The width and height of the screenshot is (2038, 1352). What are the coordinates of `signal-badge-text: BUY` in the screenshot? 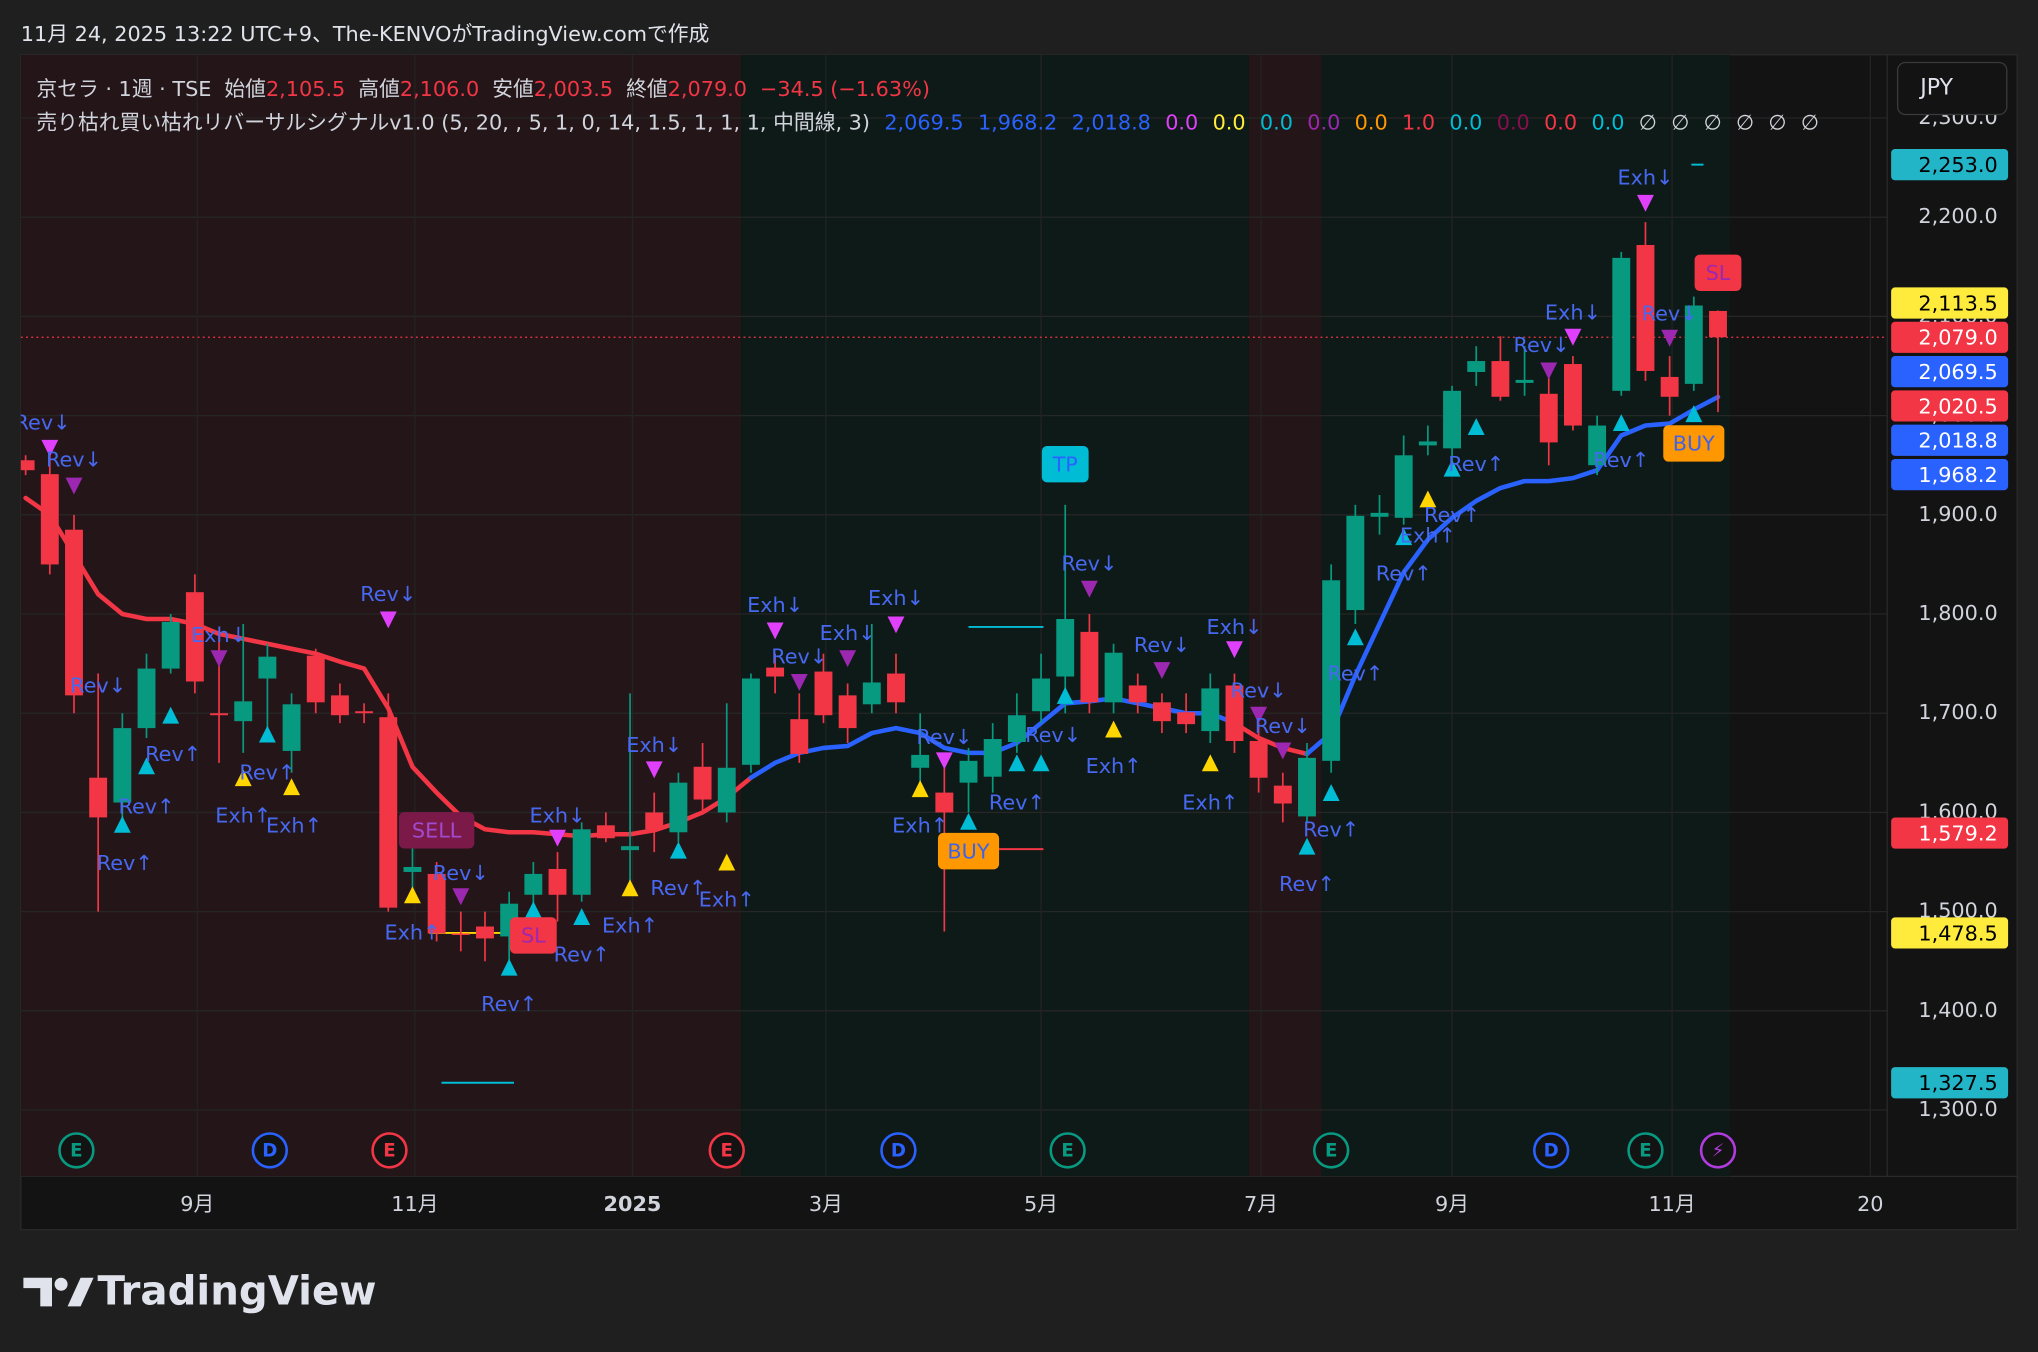 It's located at (968, 851).